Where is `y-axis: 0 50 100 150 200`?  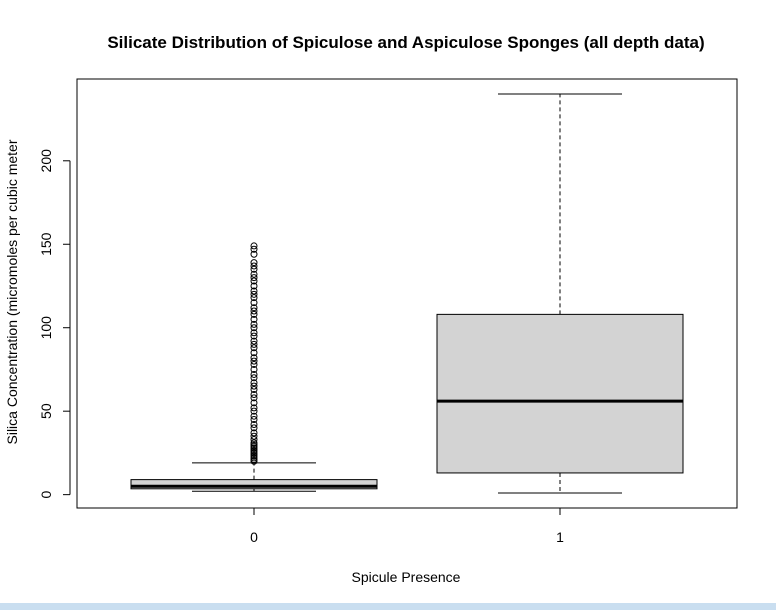 y-axis: 0 50 100 150 200 is located at coordinates (54, 324).